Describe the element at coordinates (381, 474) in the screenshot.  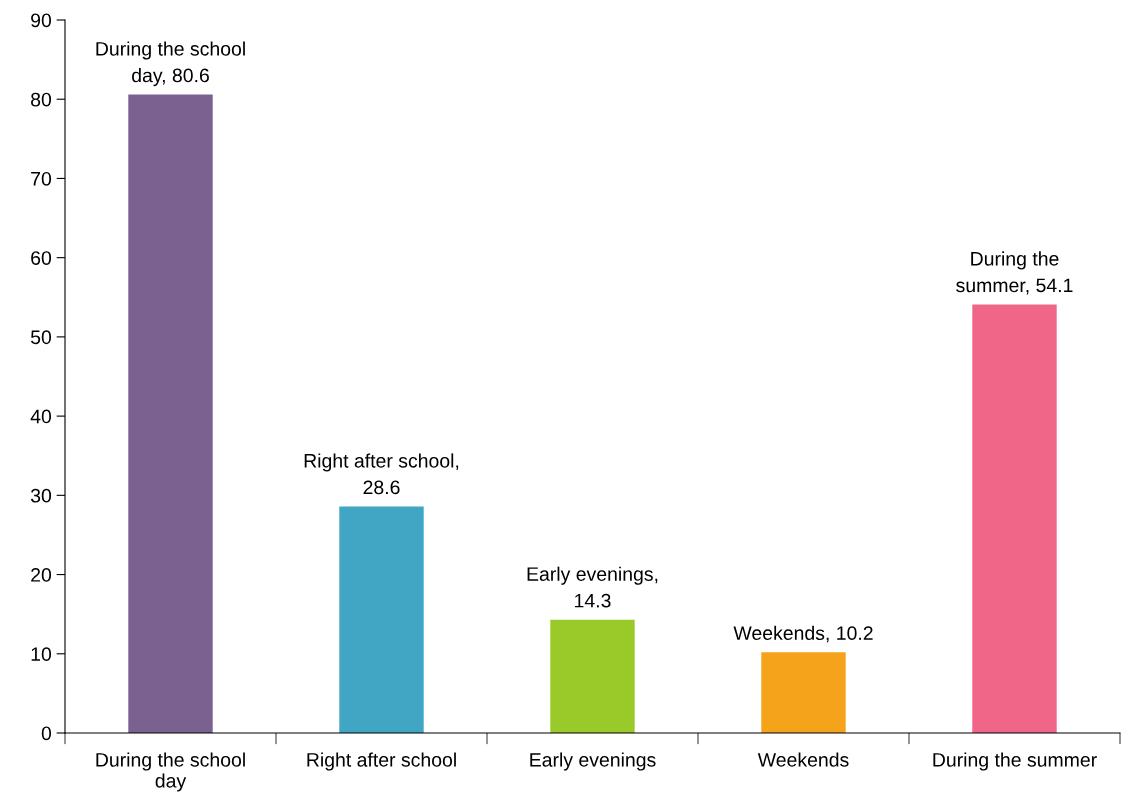
I see `data-label: Right after school, 28.6` at that location.